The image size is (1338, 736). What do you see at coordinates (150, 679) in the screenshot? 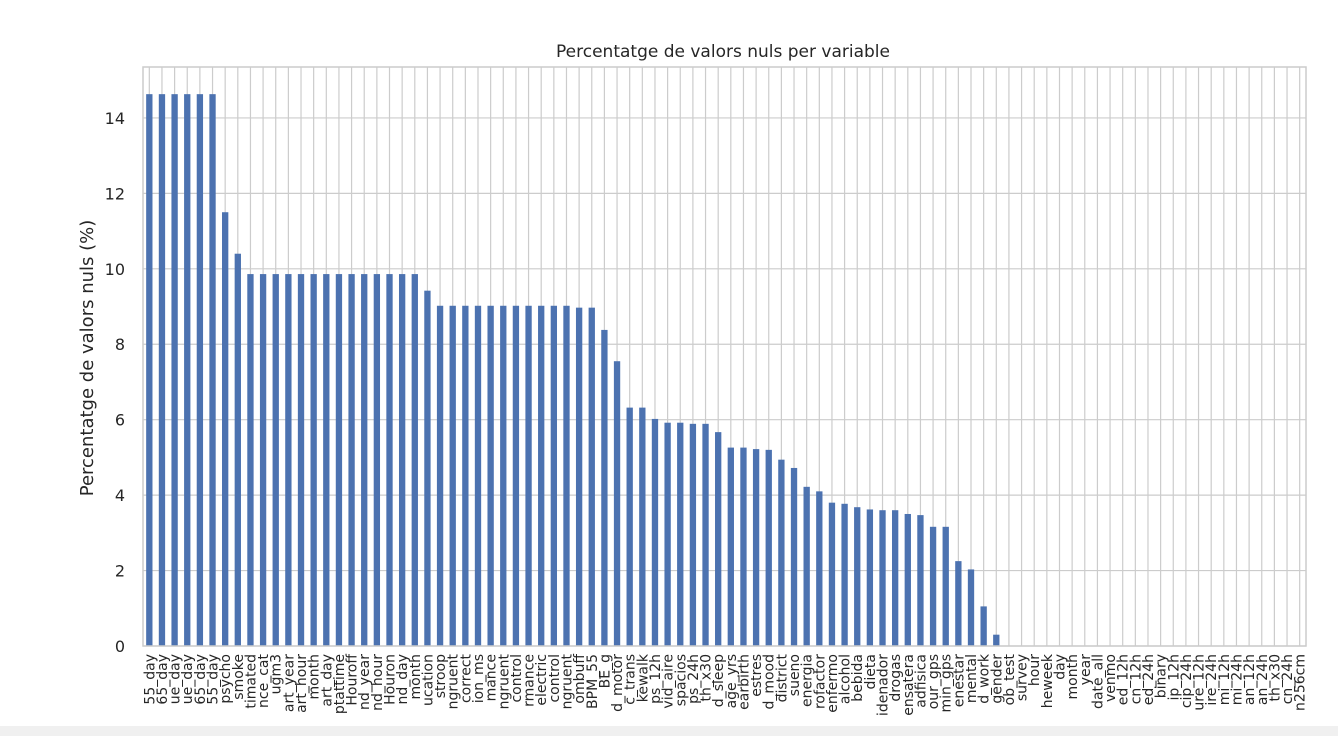
I see `x-tick-label: 55_day` at bounding box center [150, 679].